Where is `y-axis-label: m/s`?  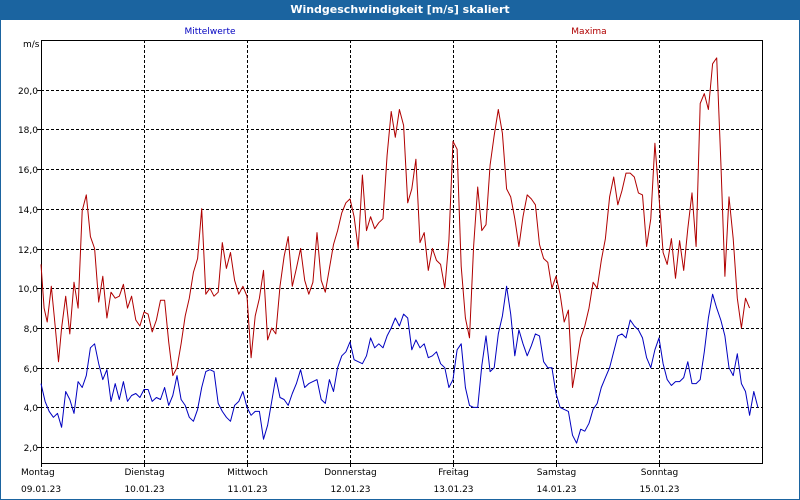 y-axis-label: m/s is located at coordinates (31, 45).